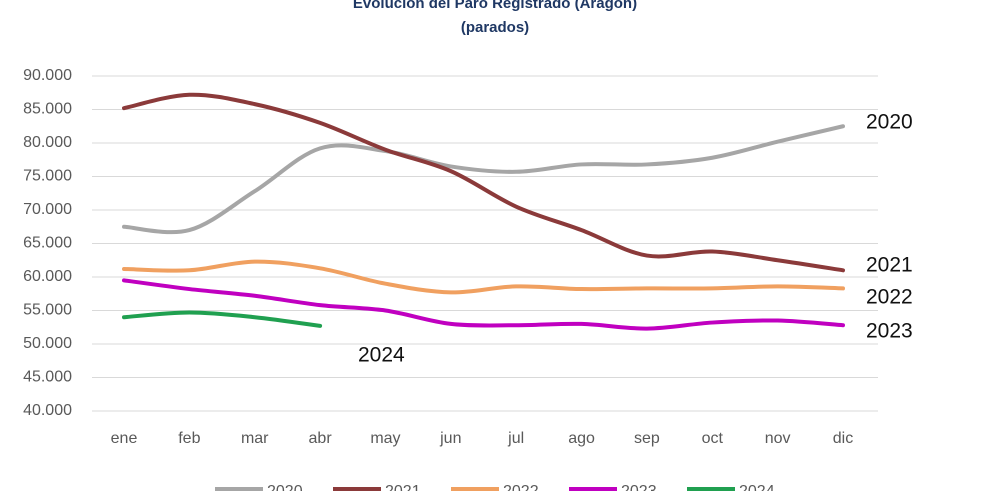 The width and height of the screenshot is (990, 491). I want to click on annotation: 2023, so click(889, 331).